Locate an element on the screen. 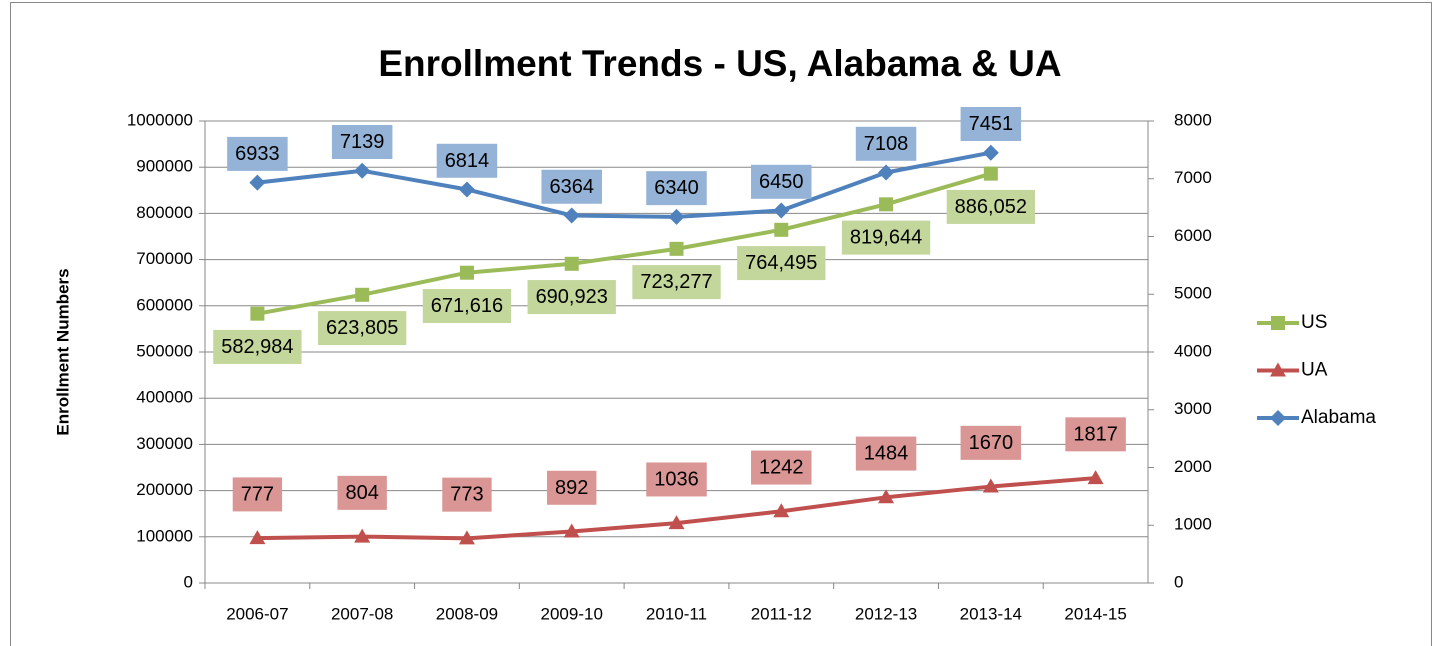 This screenshot has width=1440, height=646. y-tick-label: 300000 is located at coordinates (164, 443).